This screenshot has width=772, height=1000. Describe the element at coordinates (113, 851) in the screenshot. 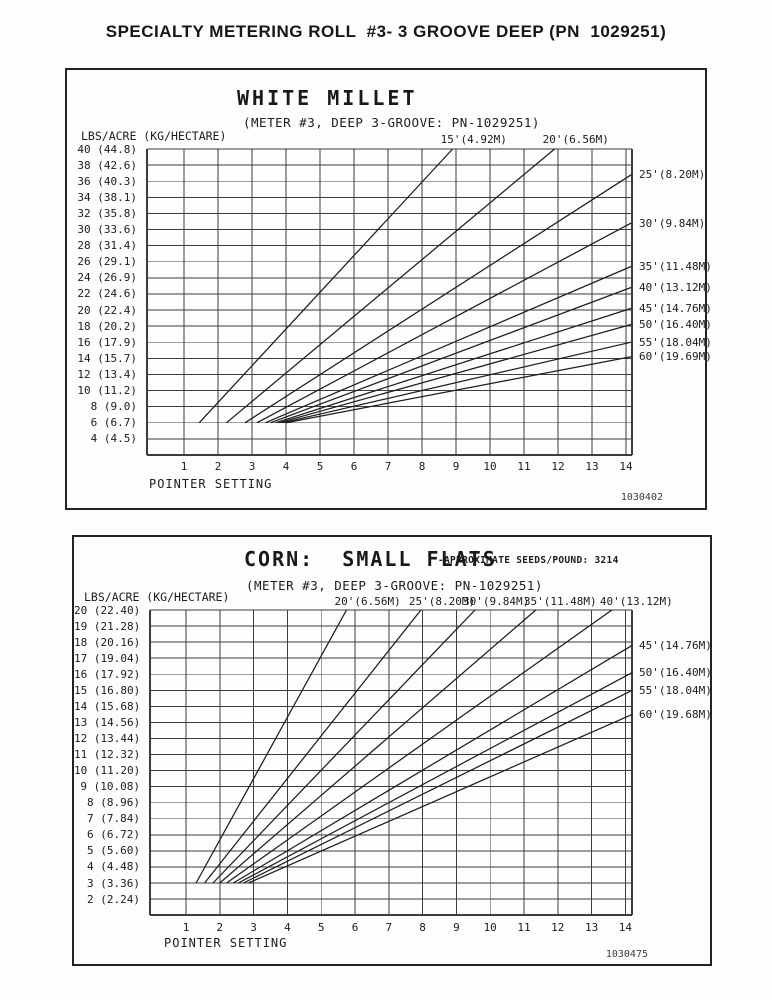

I see `y-axis-tick-label: 5 (5.60)` at that location.